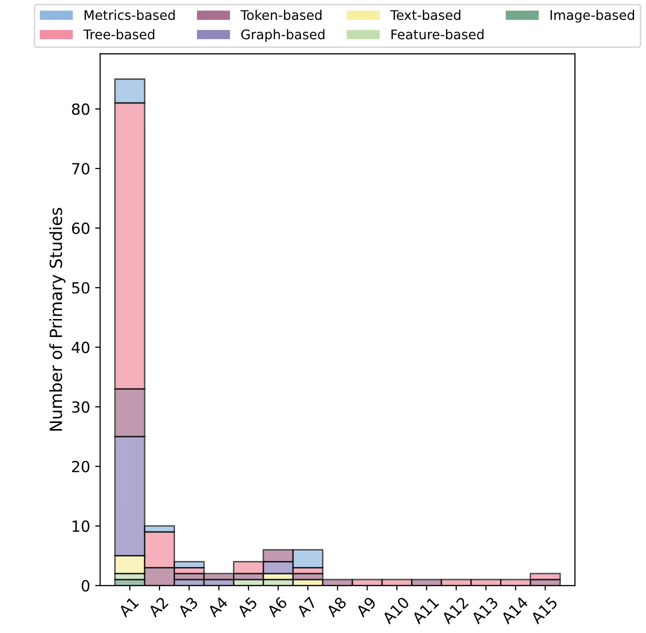 This screenshot has height=633, width=646. What do you see at coordinates (438, 34) in the screenshot?
I see `legend-label: Feature-based` at bounding box center [438, 34].